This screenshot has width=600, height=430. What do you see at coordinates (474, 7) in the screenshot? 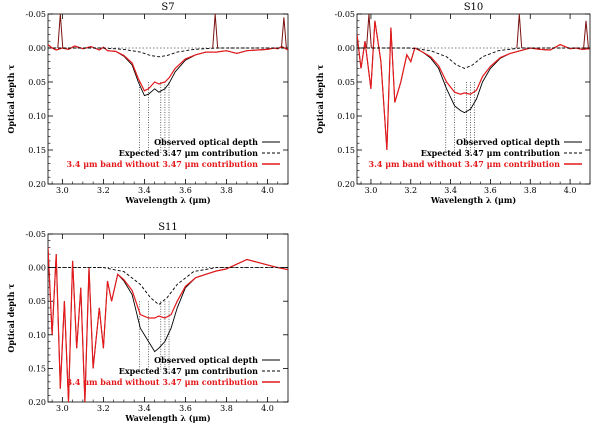
I see `chart-title: S10` at bounding box center [474, 7].